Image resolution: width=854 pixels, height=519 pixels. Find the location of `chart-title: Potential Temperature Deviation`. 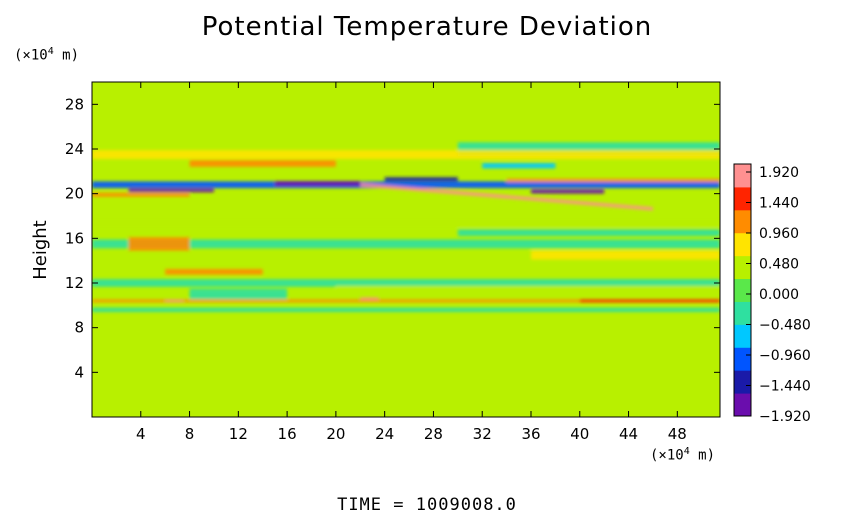

chart-title: Potential Temperature Deviation is located at coordinates (427, 27).